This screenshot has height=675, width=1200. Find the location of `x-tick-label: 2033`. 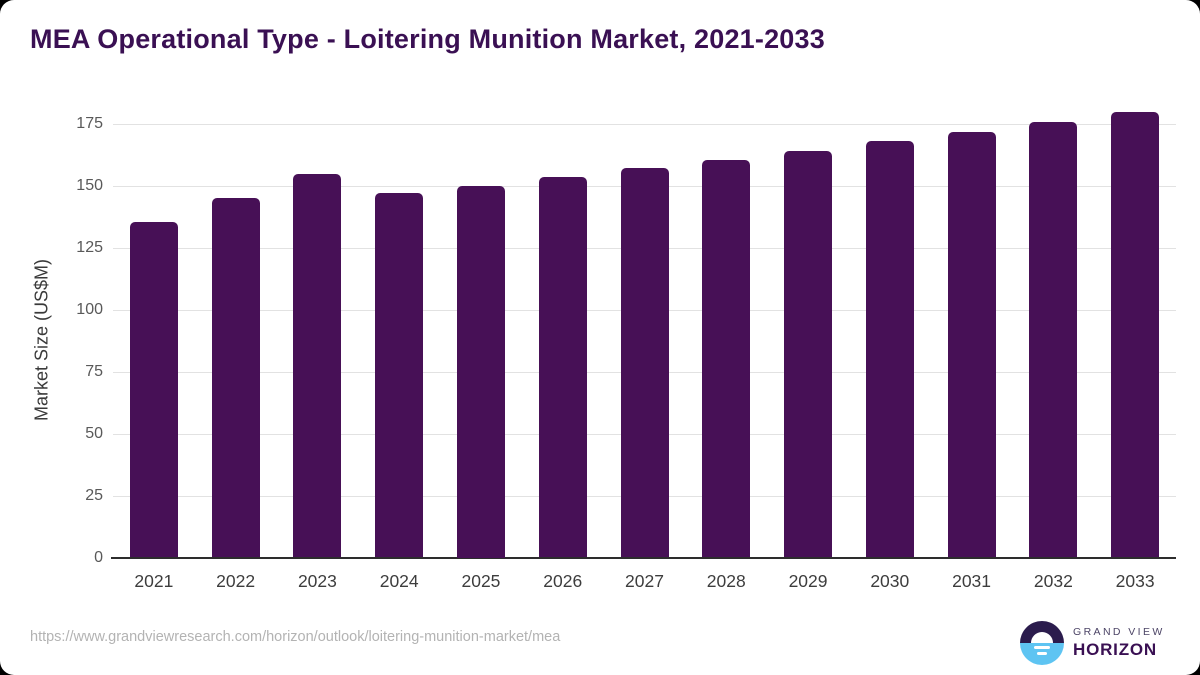

x-tick-label: 2033 is located at coordinates (1135, 581).